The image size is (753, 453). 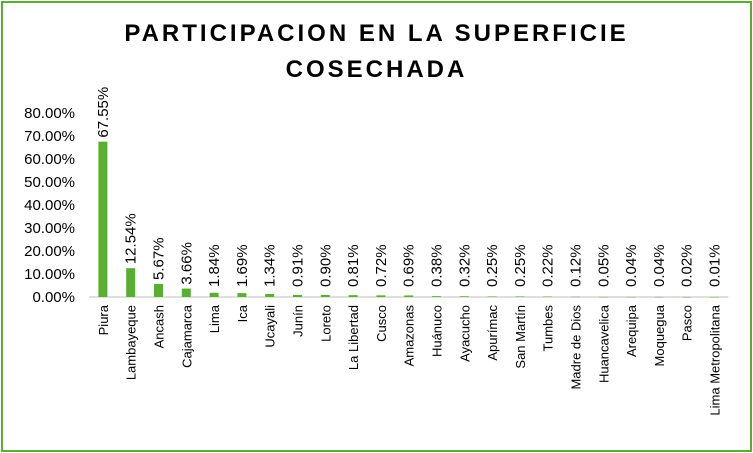 I want to click on y-tick-label: 10.00%, so click(x=49, y=274).